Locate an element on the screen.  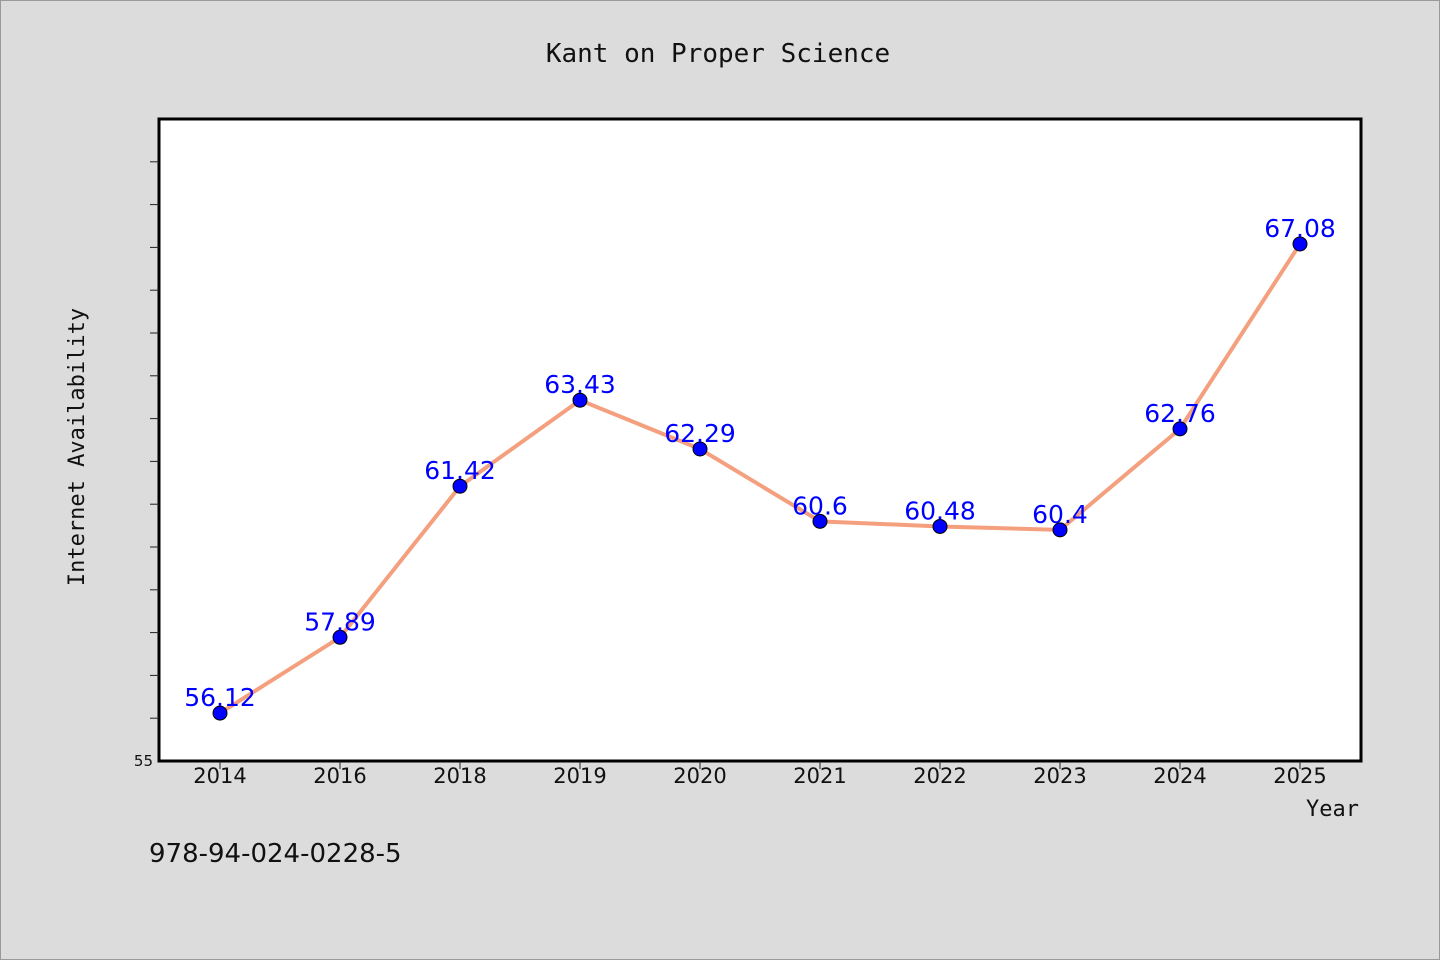
x-tick-label: 2020 is located at coordinates (699, 776).